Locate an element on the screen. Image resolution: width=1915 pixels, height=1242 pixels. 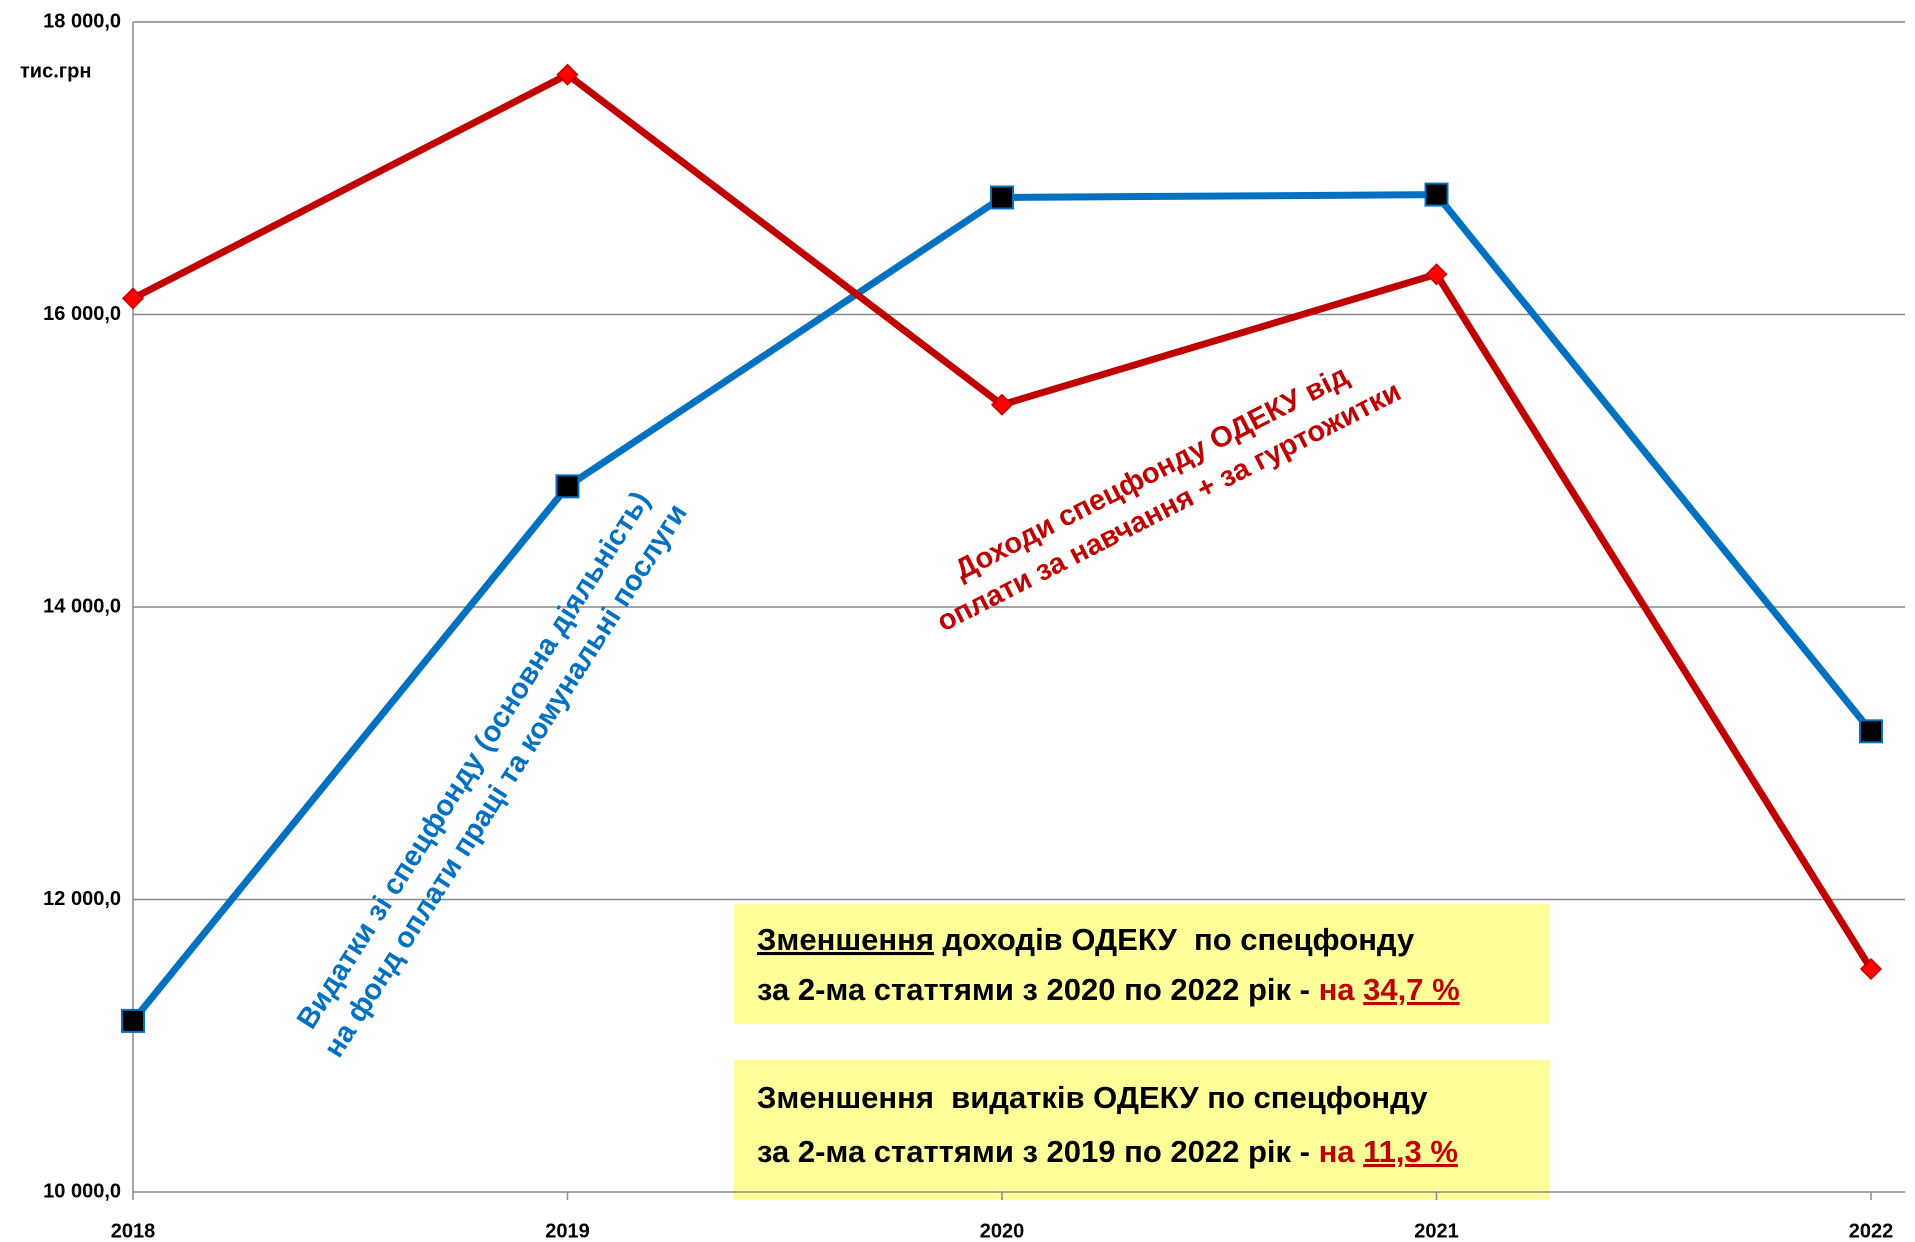
annotation-line: Зменшення доходів ОДЕКУ по спецфонду is located at coordinates (1086, 939).